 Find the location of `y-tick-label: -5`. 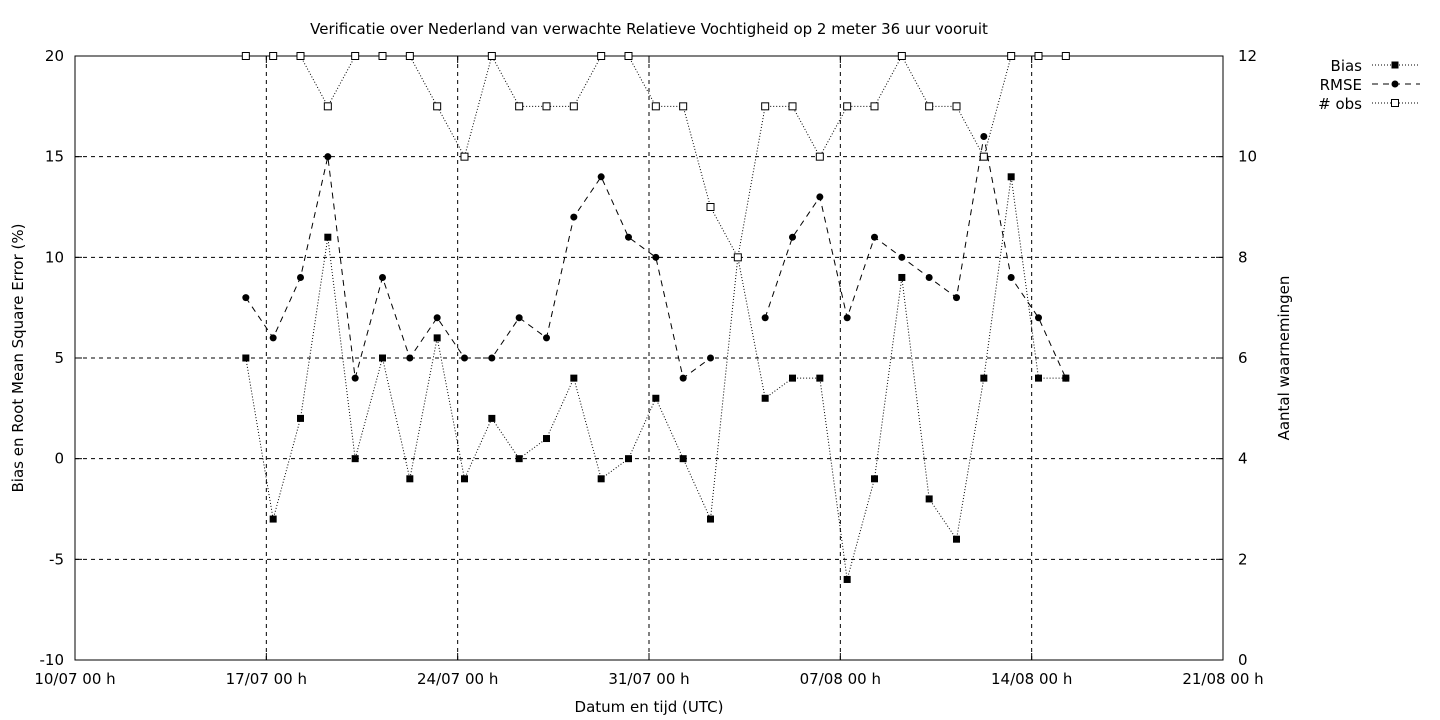

y-tick-label: -5 is located at coordinates (56, 559).